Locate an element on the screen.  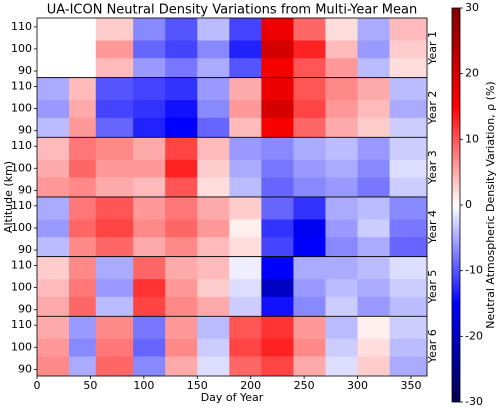
colorbar is located at coordinates (456, 205).